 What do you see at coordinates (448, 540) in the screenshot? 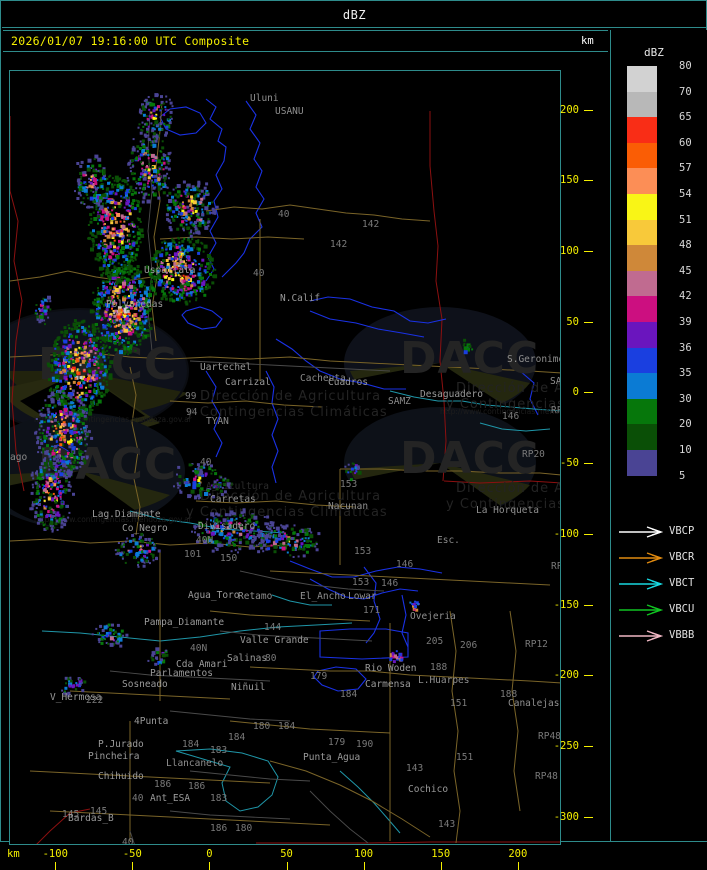
I see `map-label: Esc.` at bounding box center [448, 540].